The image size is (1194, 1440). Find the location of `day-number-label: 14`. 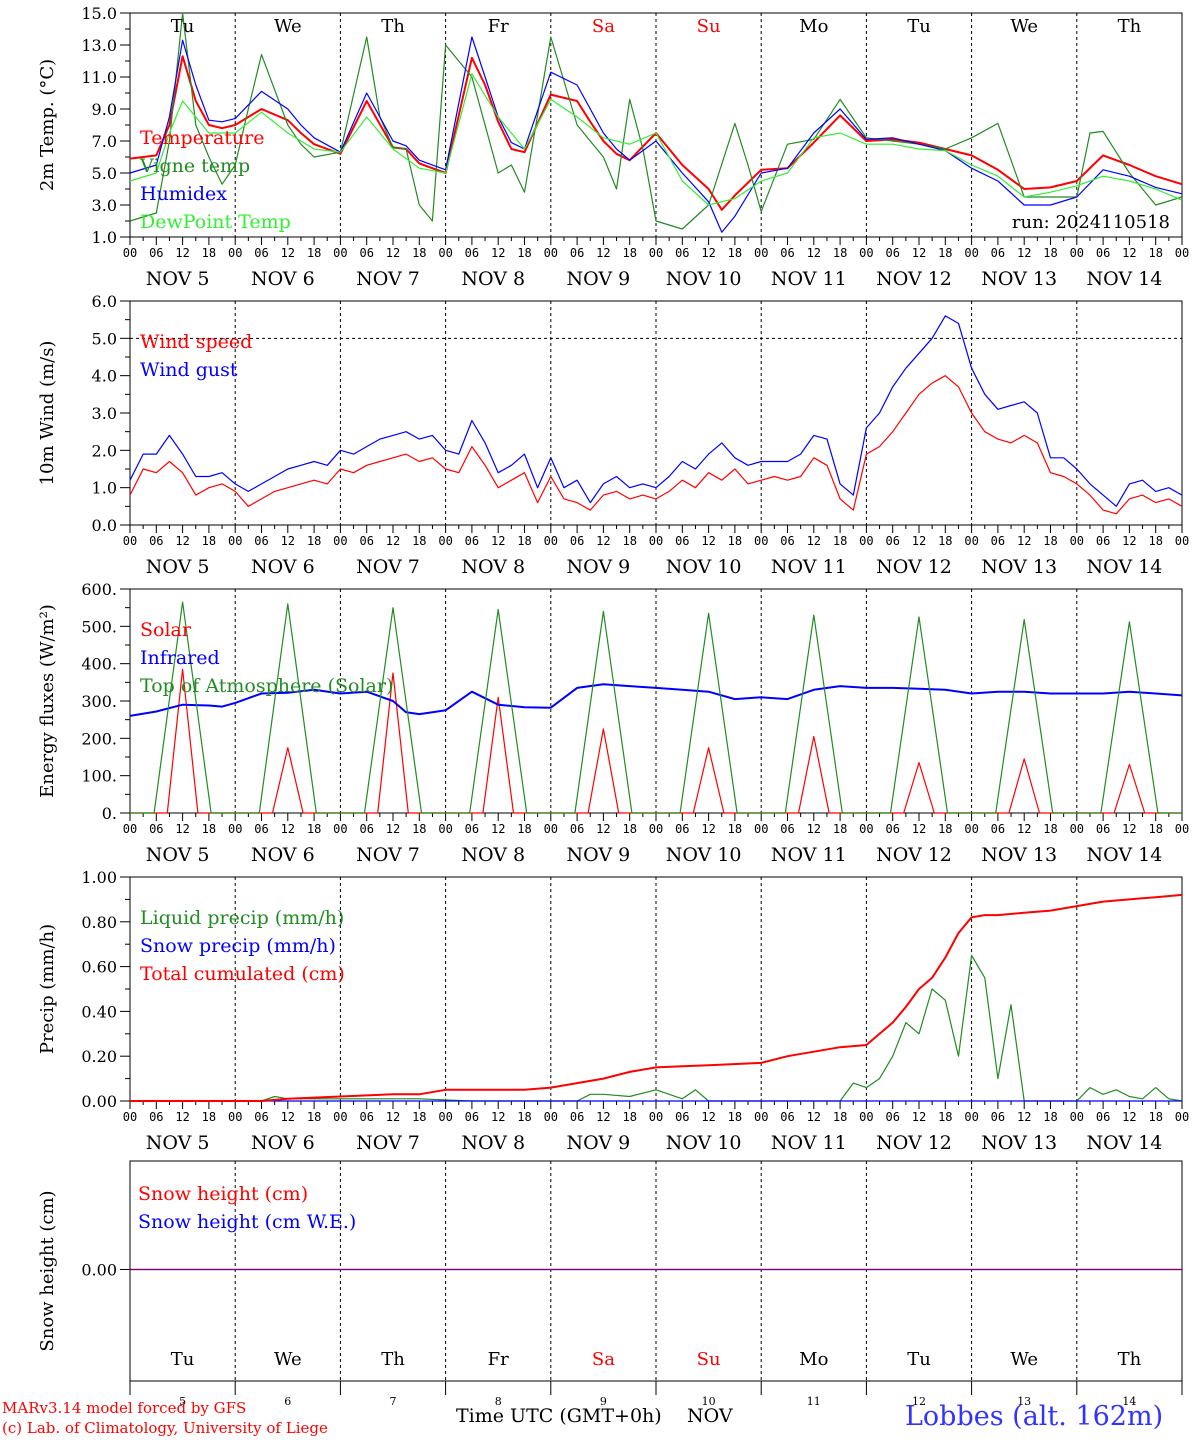

day-number-label: 14 is located at coordinates (1129, 1401).